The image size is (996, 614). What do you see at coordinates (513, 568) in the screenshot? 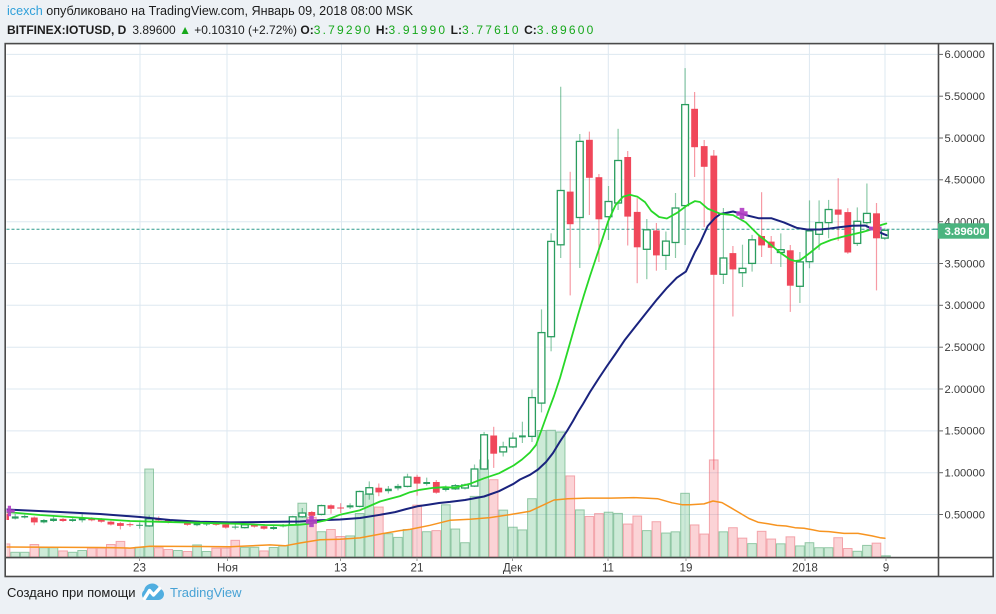
I see `svg-text: Дек` at bounding box center [513, 568].